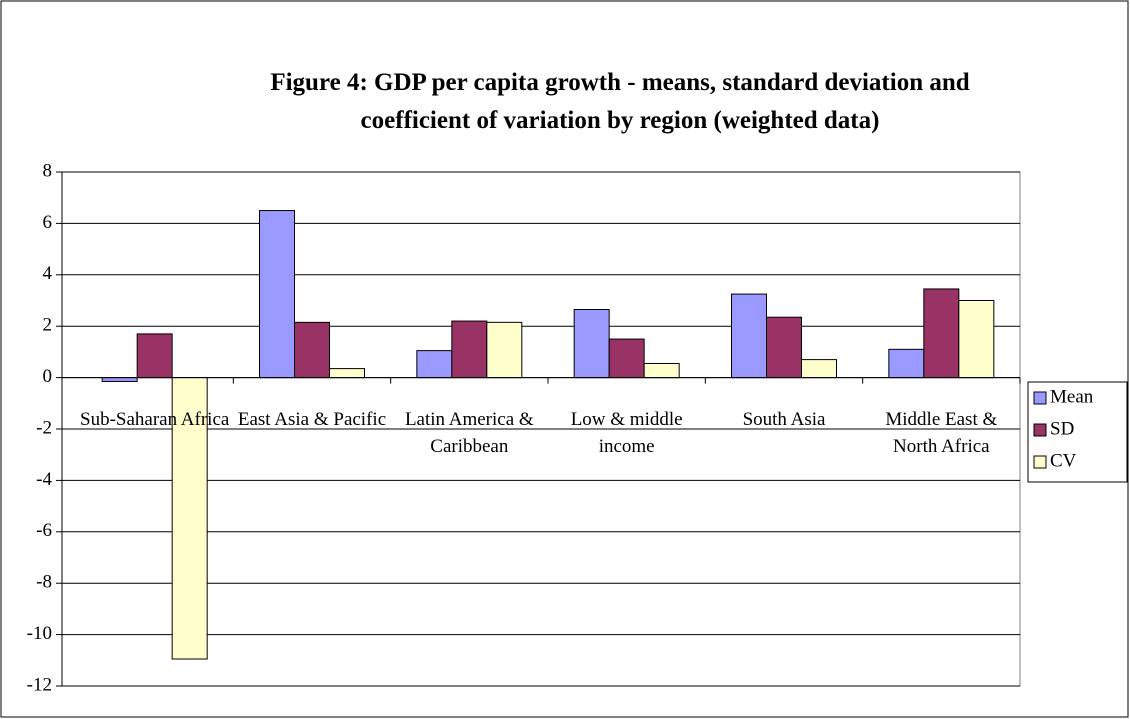 The image size is (1130, 719). Describe the element at coordinates (39, 684) in the screenshot. I see `y-tick-label: -12` at that location.